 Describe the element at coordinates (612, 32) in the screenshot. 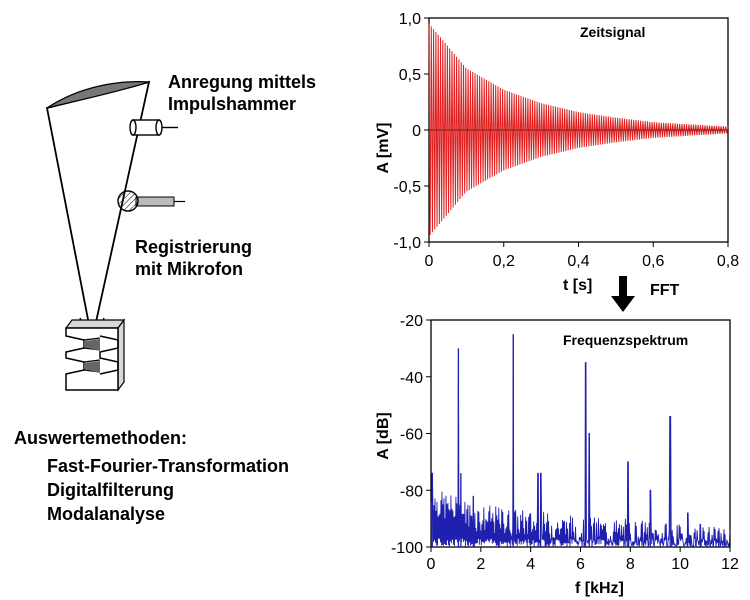

I see `time-chart-title: Zeitsignal` at that location.